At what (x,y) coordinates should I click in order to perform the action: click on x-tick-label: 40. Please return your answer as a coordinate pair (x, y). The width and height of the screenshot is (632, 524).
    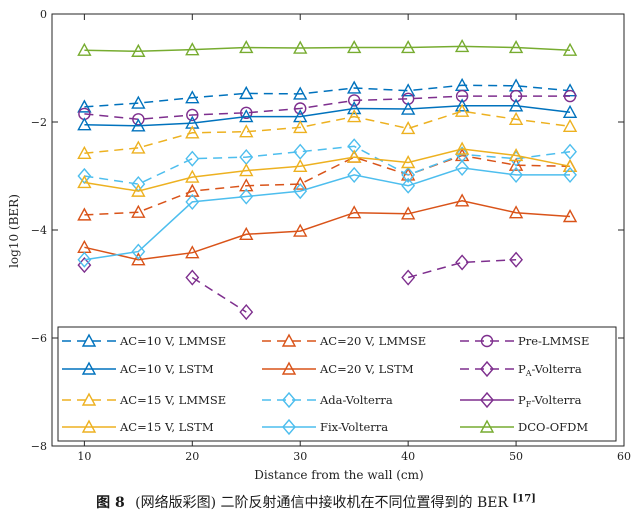
    Looking at the image, I should click on (408, 456).